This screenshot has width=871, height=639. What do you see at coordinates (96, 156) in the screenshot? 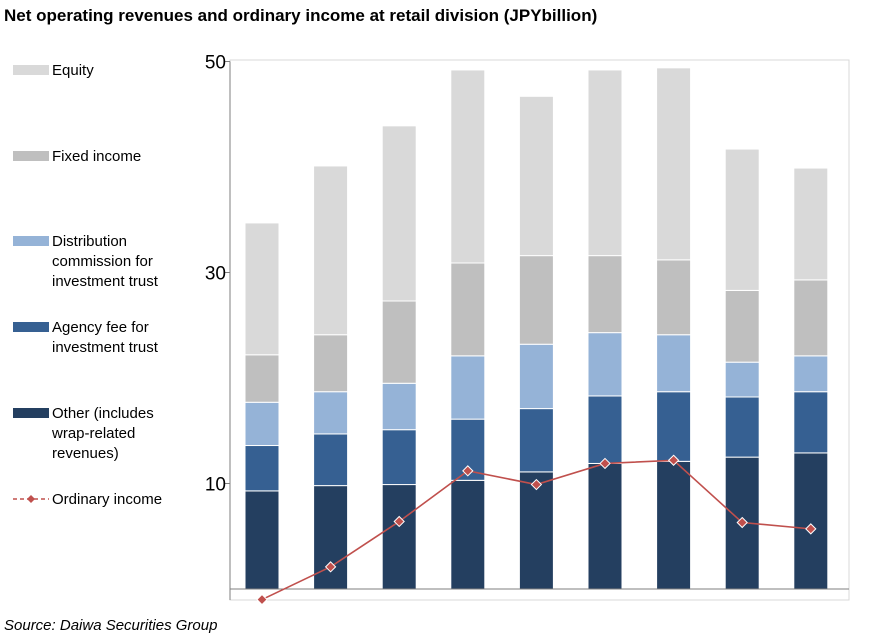
I see `legend-label: Fixed income` at bounding box center [96, 156].